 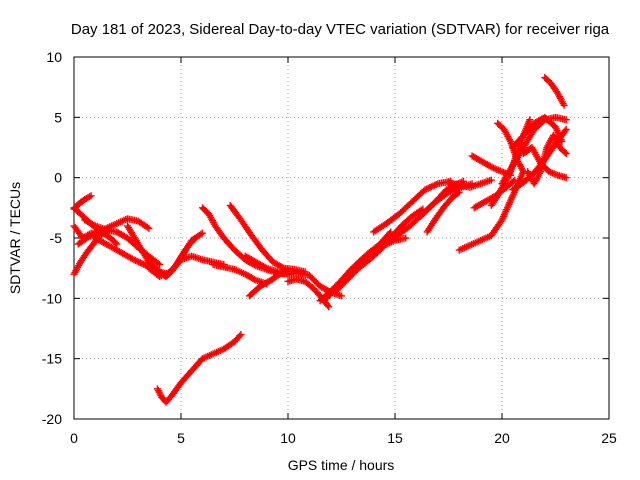 What do you see at coordinates (74, 438) in the screenshot?
I see `x-tick-label: 0` at bounding box center [74, 438].